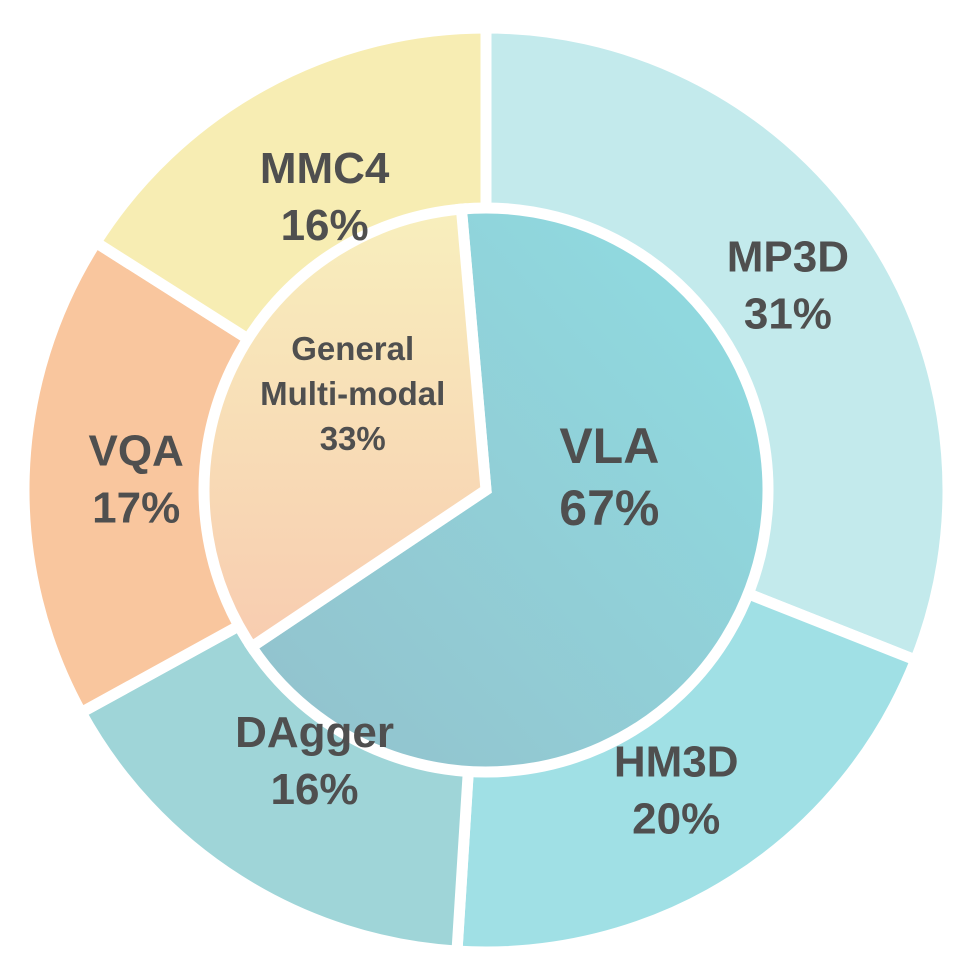 The image size is (970, 978). I want to click on outer-percent-dagger: 16%, so click(314, 789).